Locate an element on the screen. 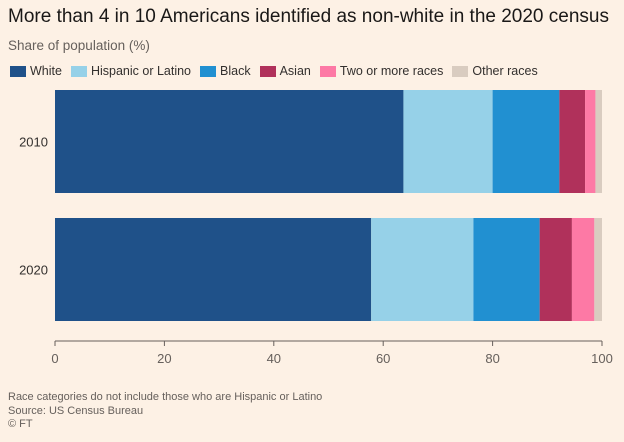 The height and width of the screenshot is (442, 624). legend-swatch-other is located at coordinates (460, 71).